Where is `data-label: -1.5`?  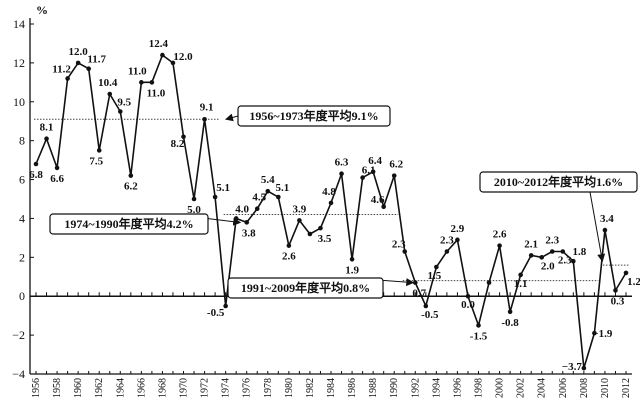 data-label: -1.5 is located at coordinates (479, 336).